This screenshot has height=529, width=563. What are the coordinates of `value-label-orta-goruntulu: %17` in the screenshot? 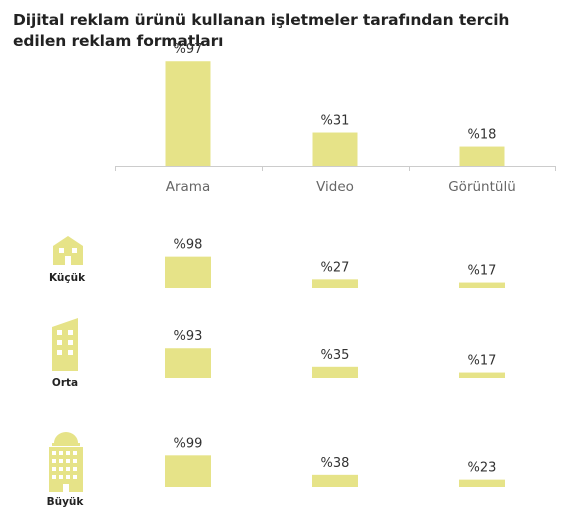 It's located at (482, 361).